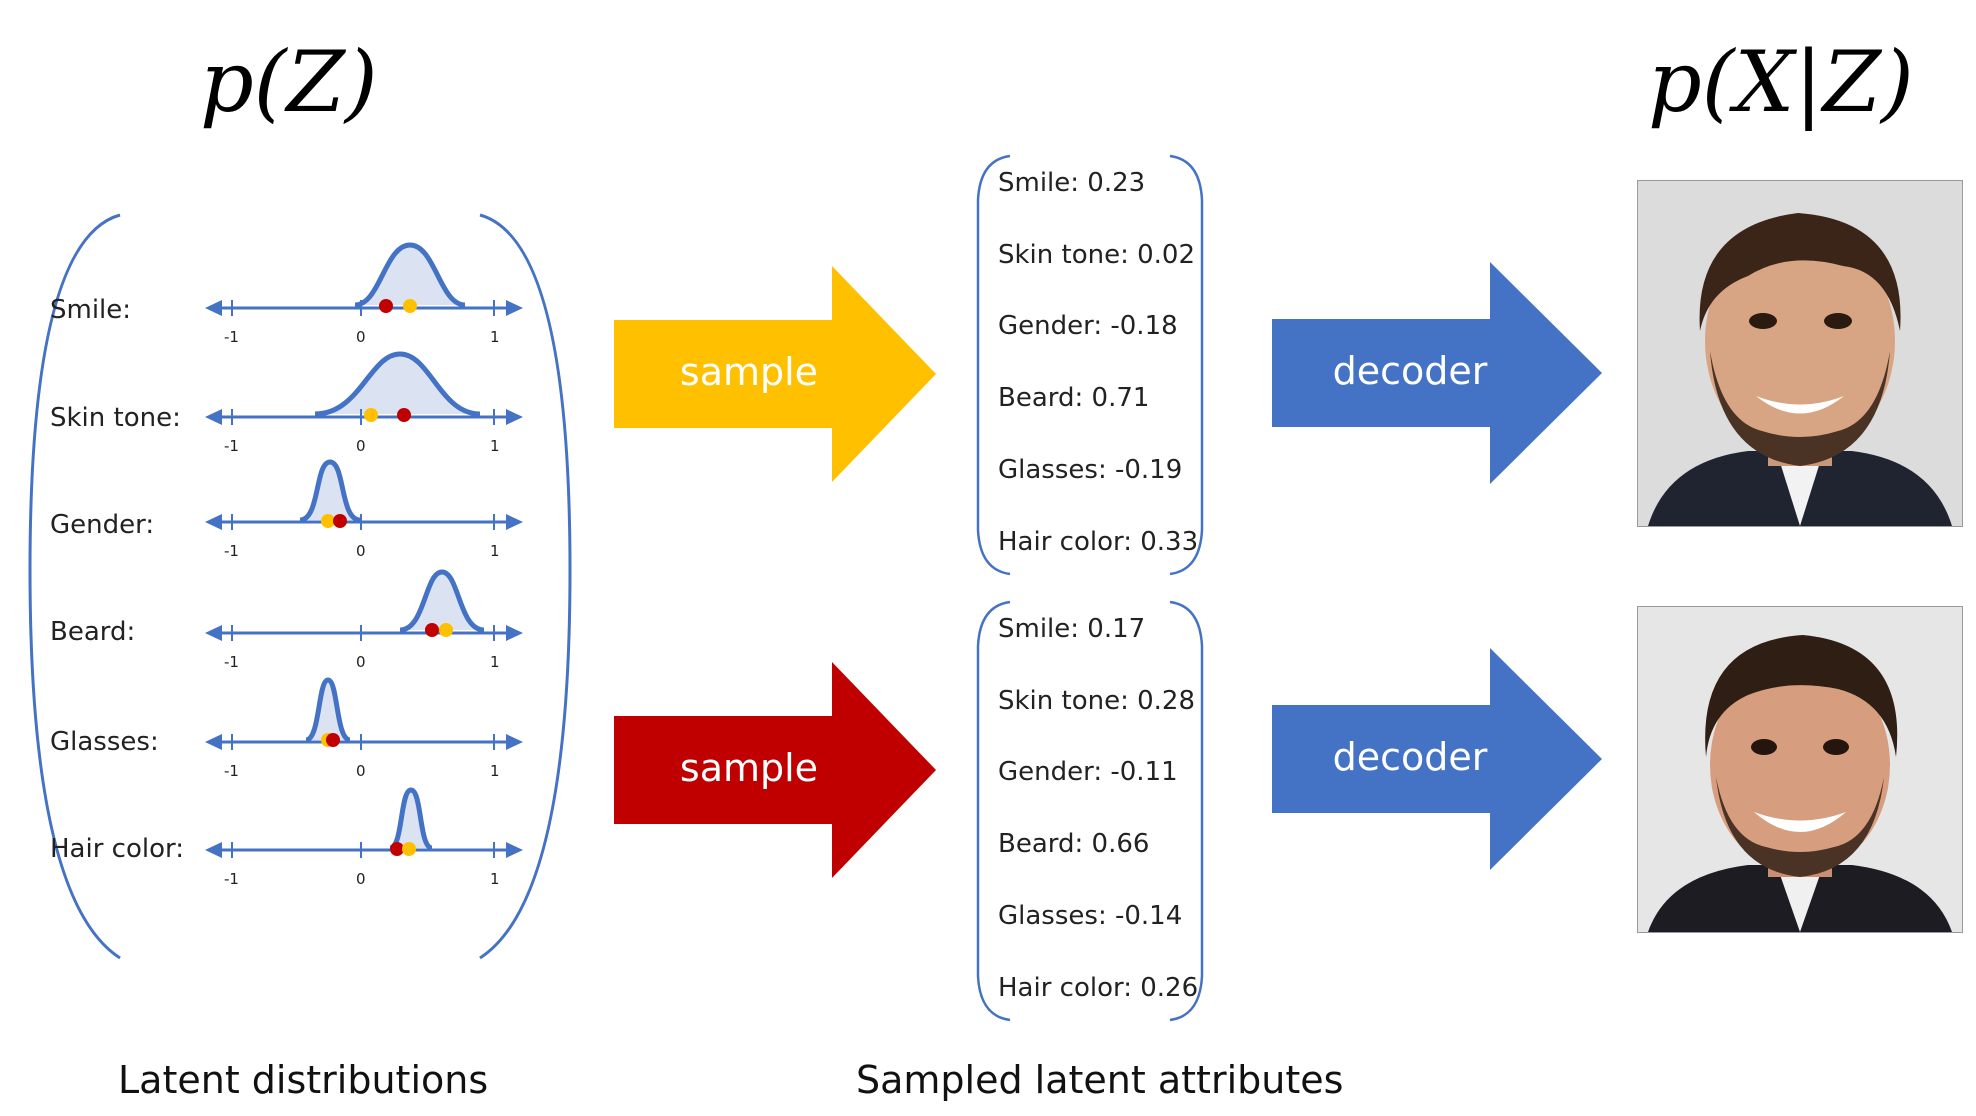 Image resolution: width=1976 pixels, height=1116 pixels. What do you see at coordinates (1100, 1080) in the screenshot?
I see `caption-sampled-latent-attributes: Sampled latent attributes` at bounding box center [1100, 1080].